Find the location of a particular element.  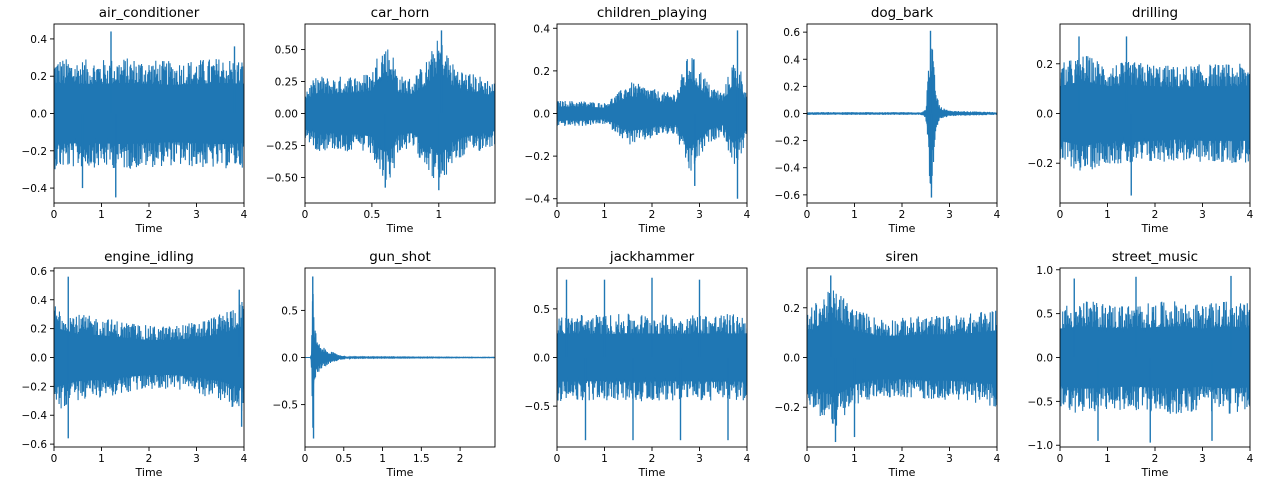

subplot-siren: 0 1 2 3 4 −0.2 0.0 0.2 siren Time is located at coordinates (888, 364).